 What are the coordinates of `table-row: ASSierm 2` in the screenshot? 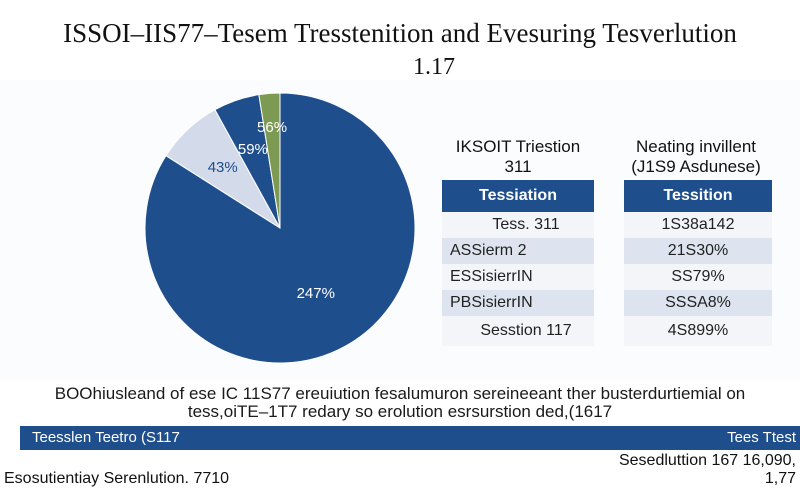 It's located at (518, 251).